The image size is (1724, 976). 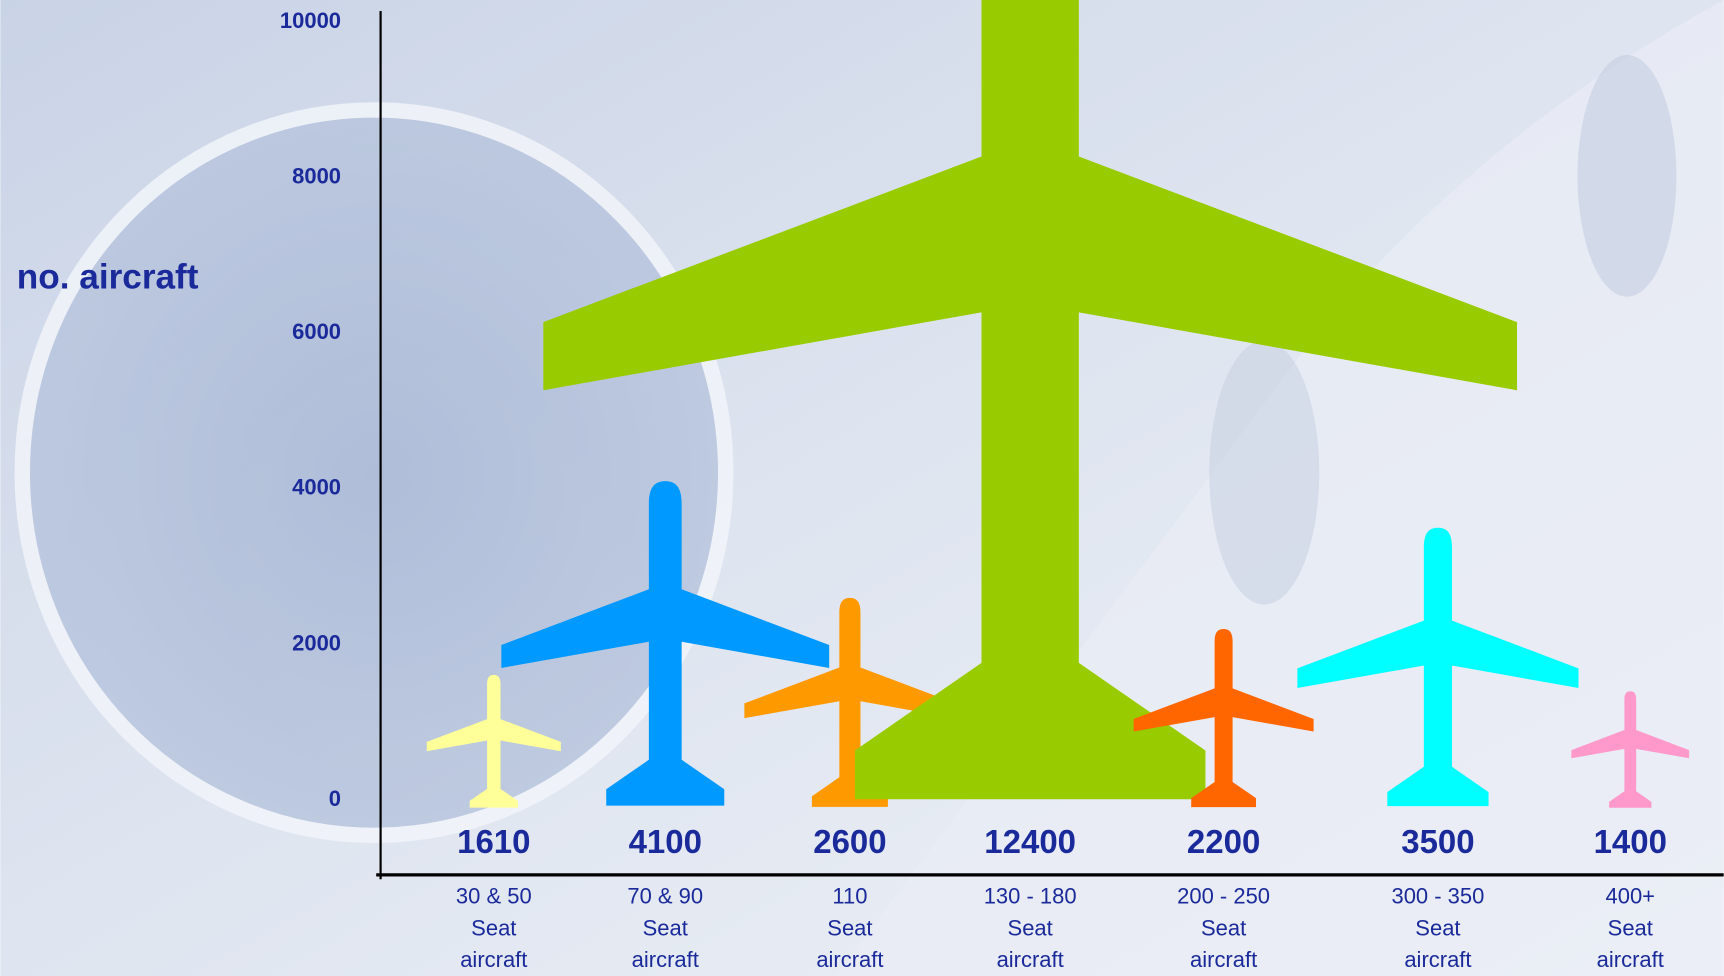 What do you see at coordinates (1437, 841) in the screenshot?
I see `value-label: 3500` at bounding box center [1437, 841].